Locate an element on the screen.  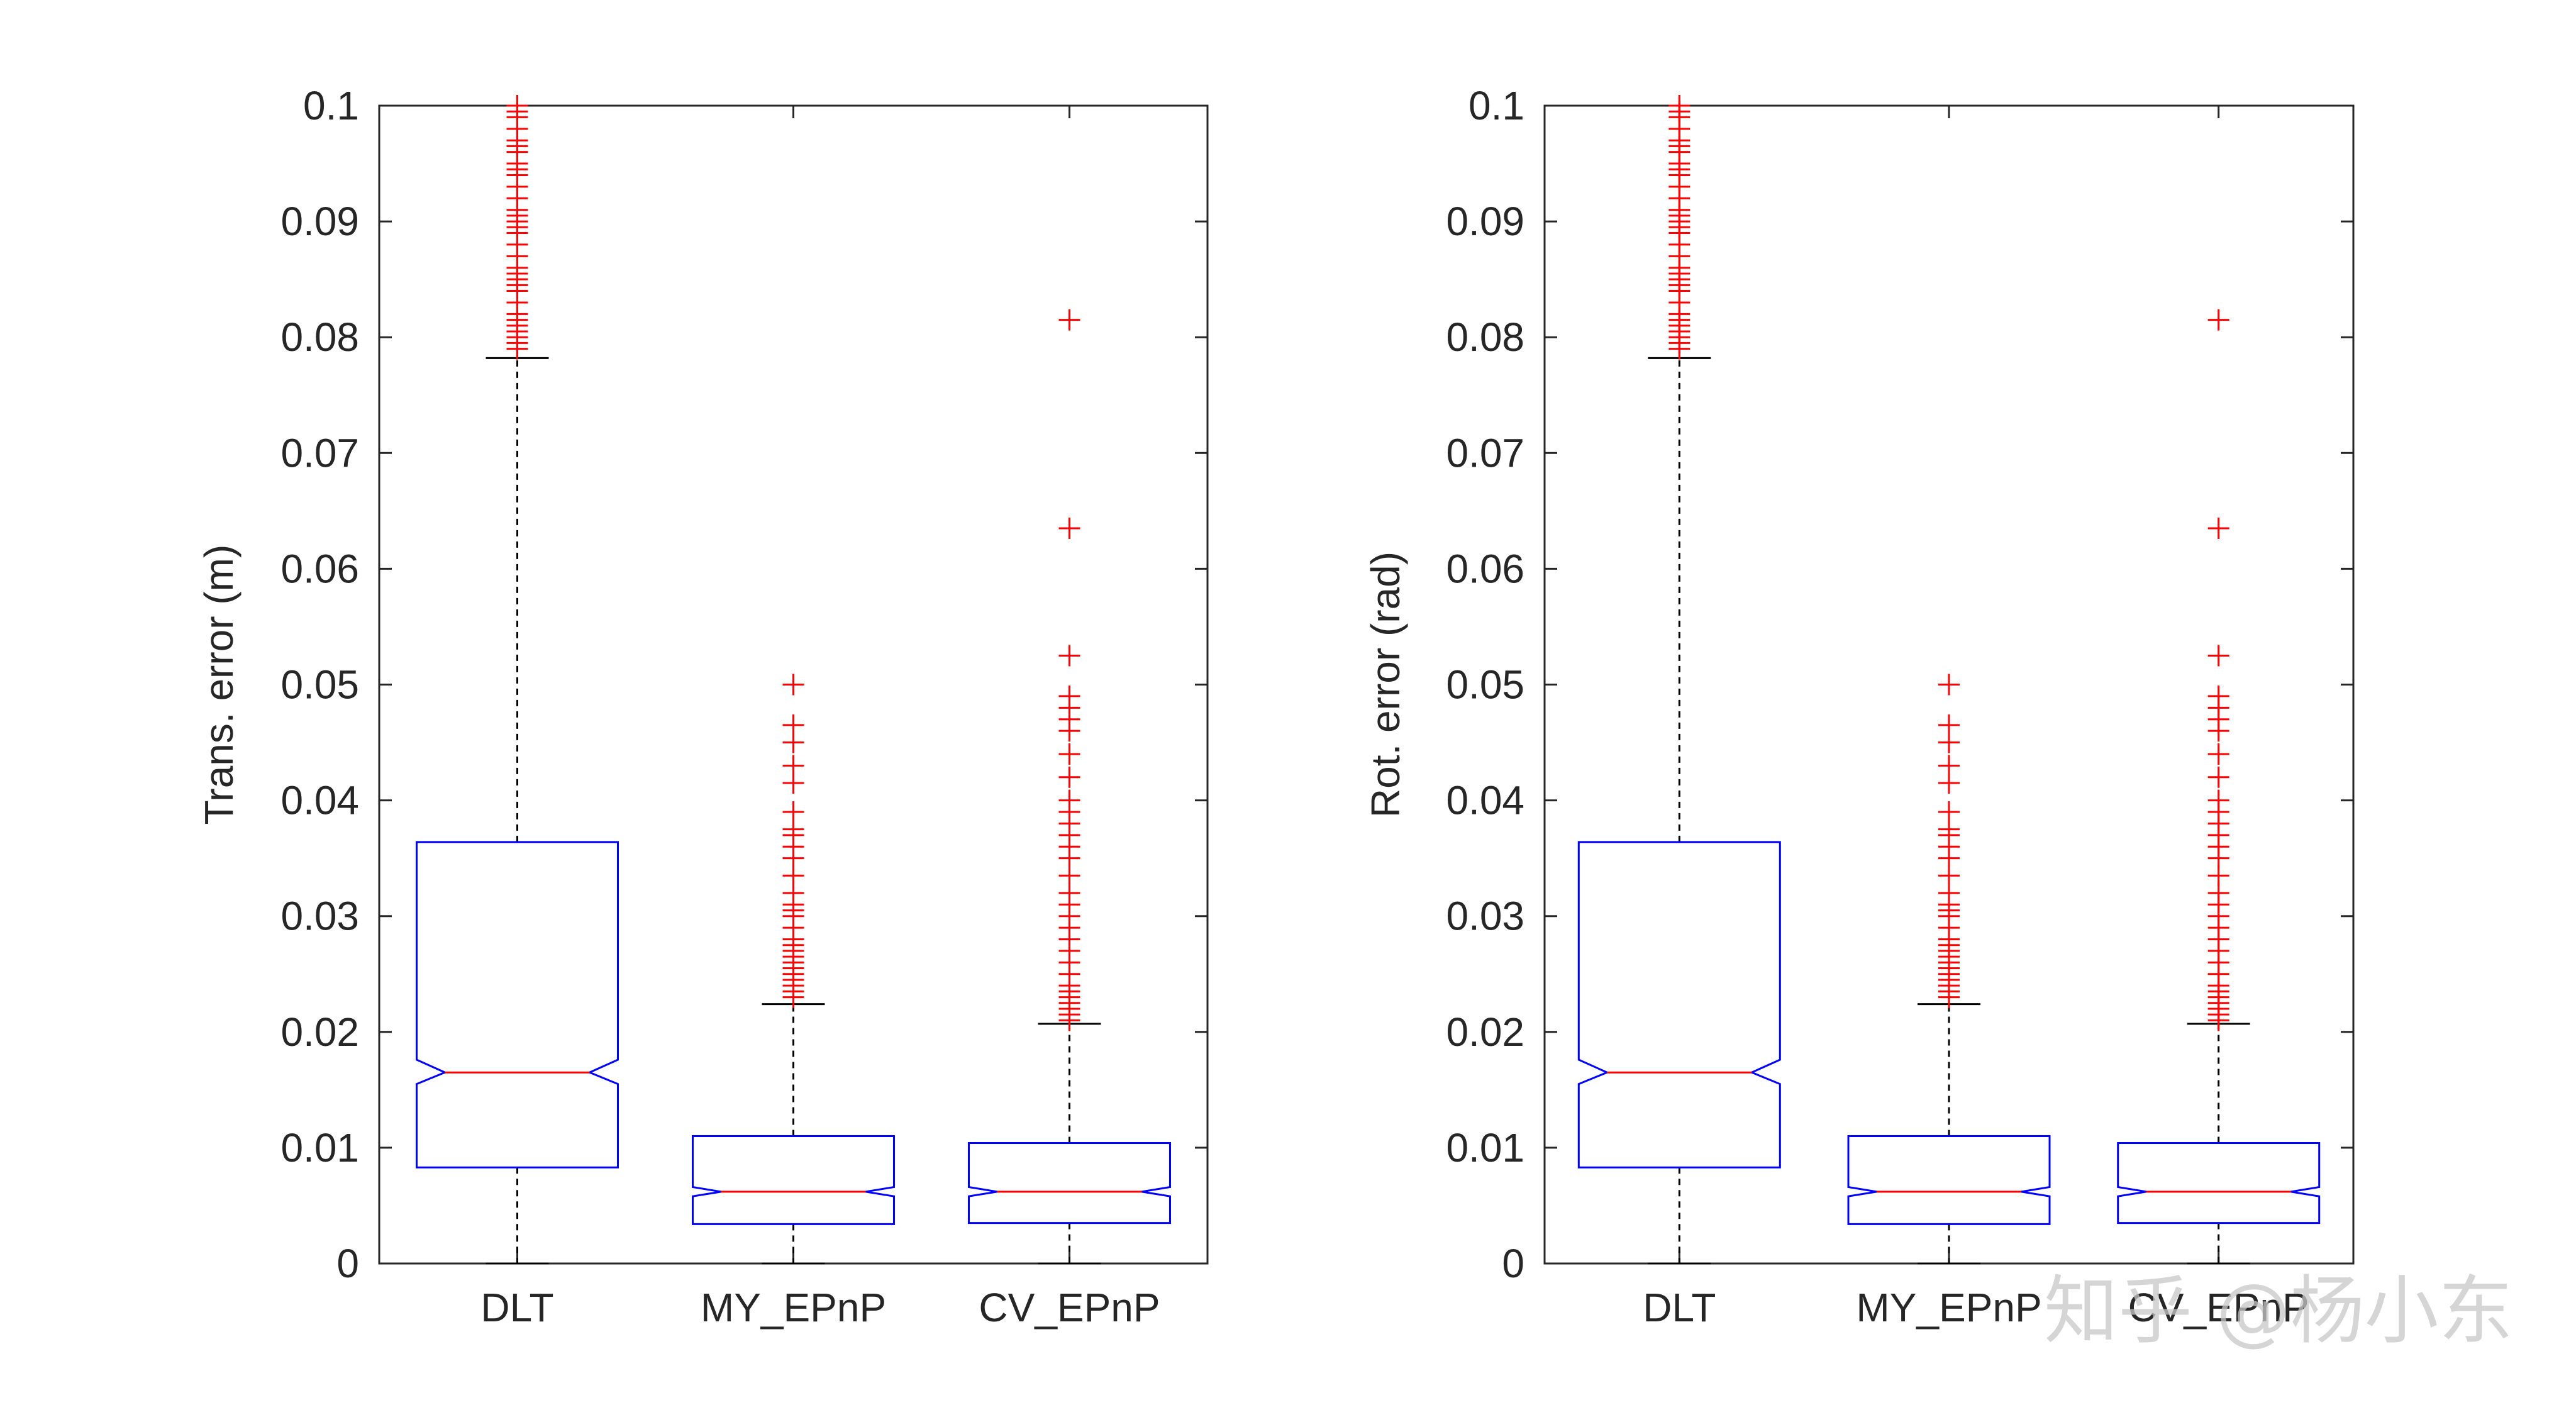
watermark-text: 知乎 @杨小东 is located at coordinates (2278, 1310).